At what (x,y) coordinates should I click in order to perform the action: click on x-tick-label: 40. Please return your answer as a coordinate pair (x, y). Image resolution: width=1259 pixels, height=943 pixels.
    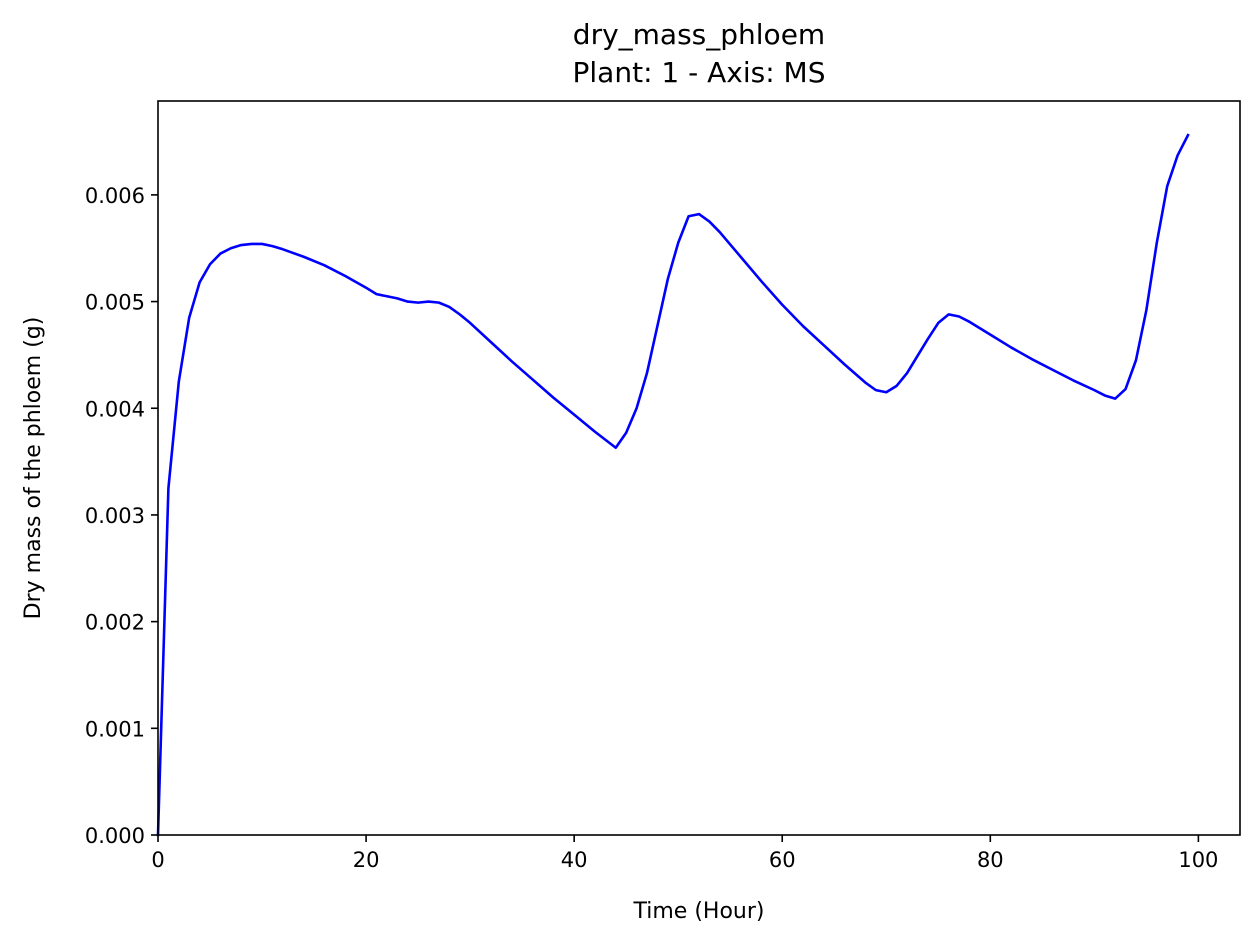
    Looking at the image, I should click on (574, 860).